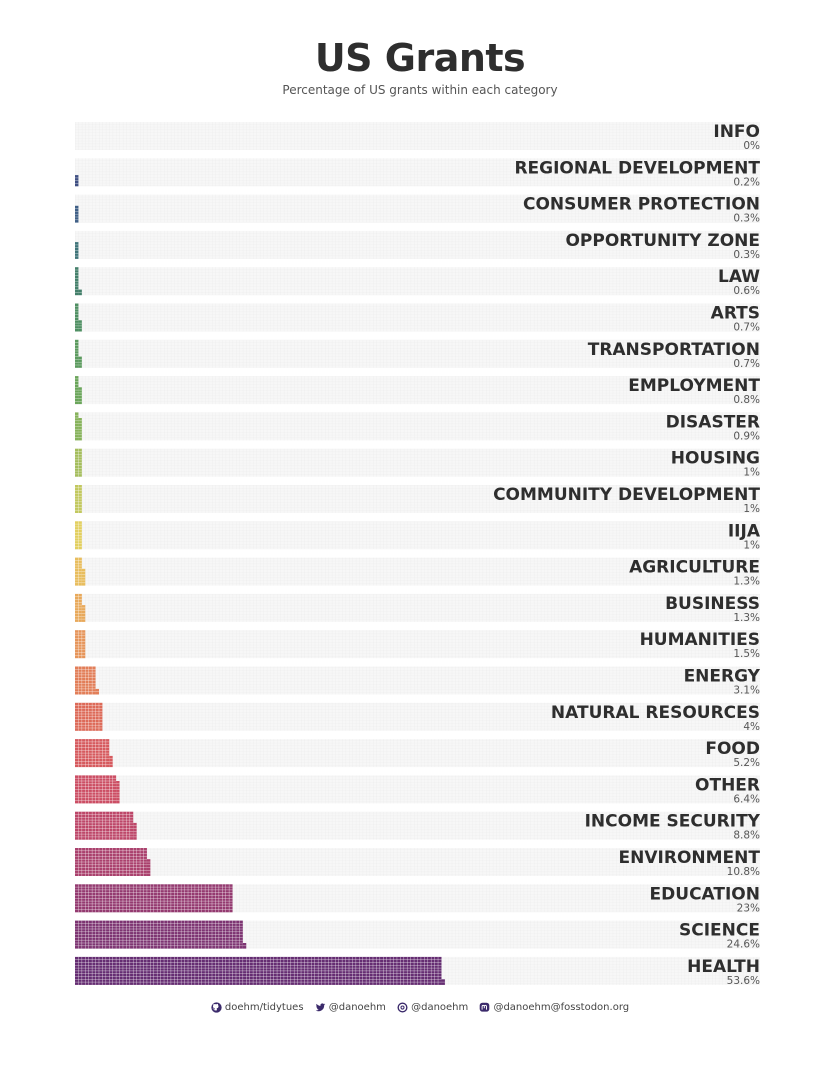 The height and width of the screenshot is (1080, 840). Describe the element at coordinates (751, 727) in the screenshot. I see `value-label: 4%` at that location.